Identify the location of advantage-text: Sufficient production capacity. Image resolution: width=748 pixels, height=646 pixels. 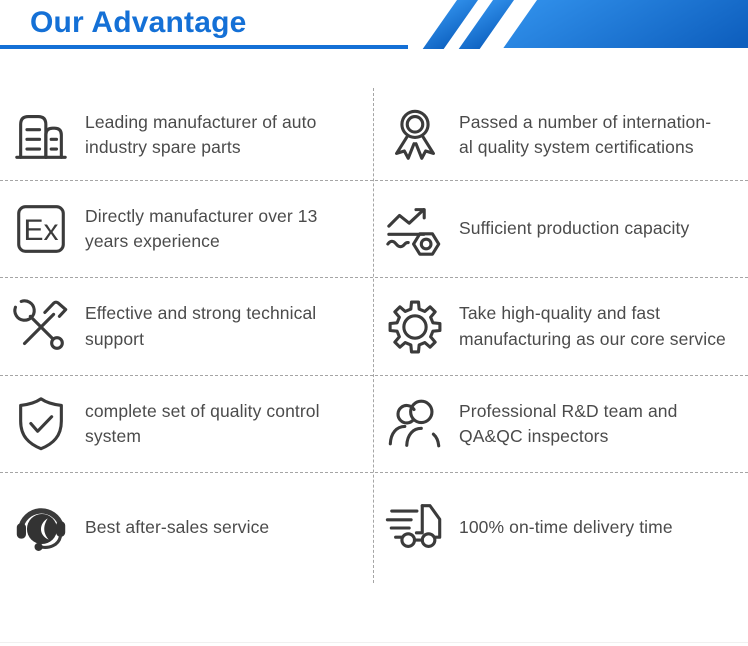
(574, 228).